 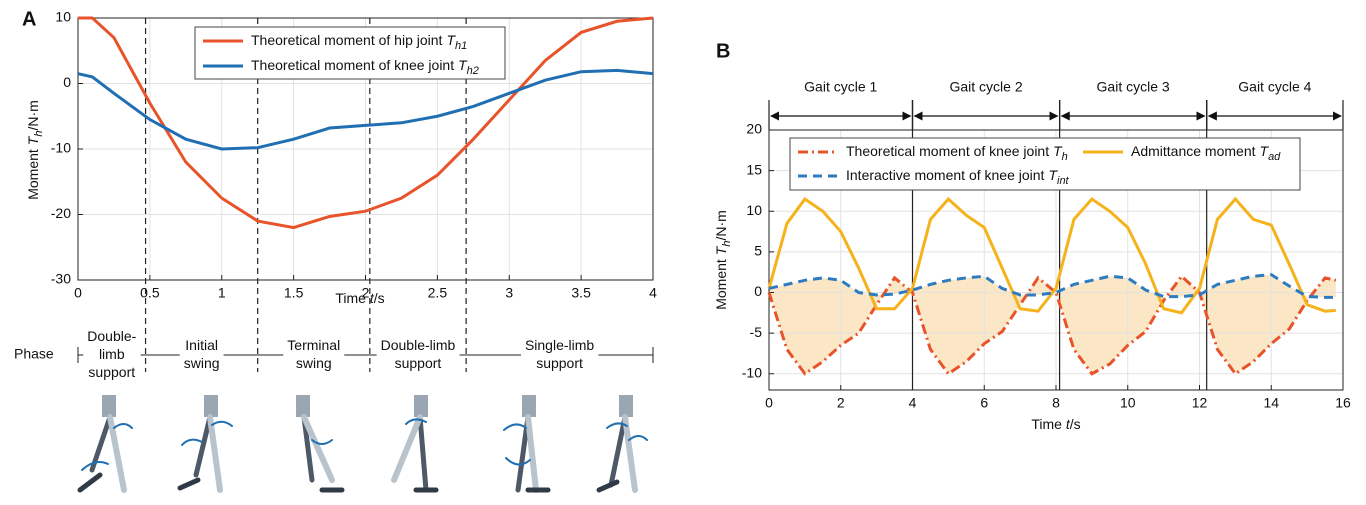 I want to click on x-tick-label: 14, so click(x=1271, y=403).